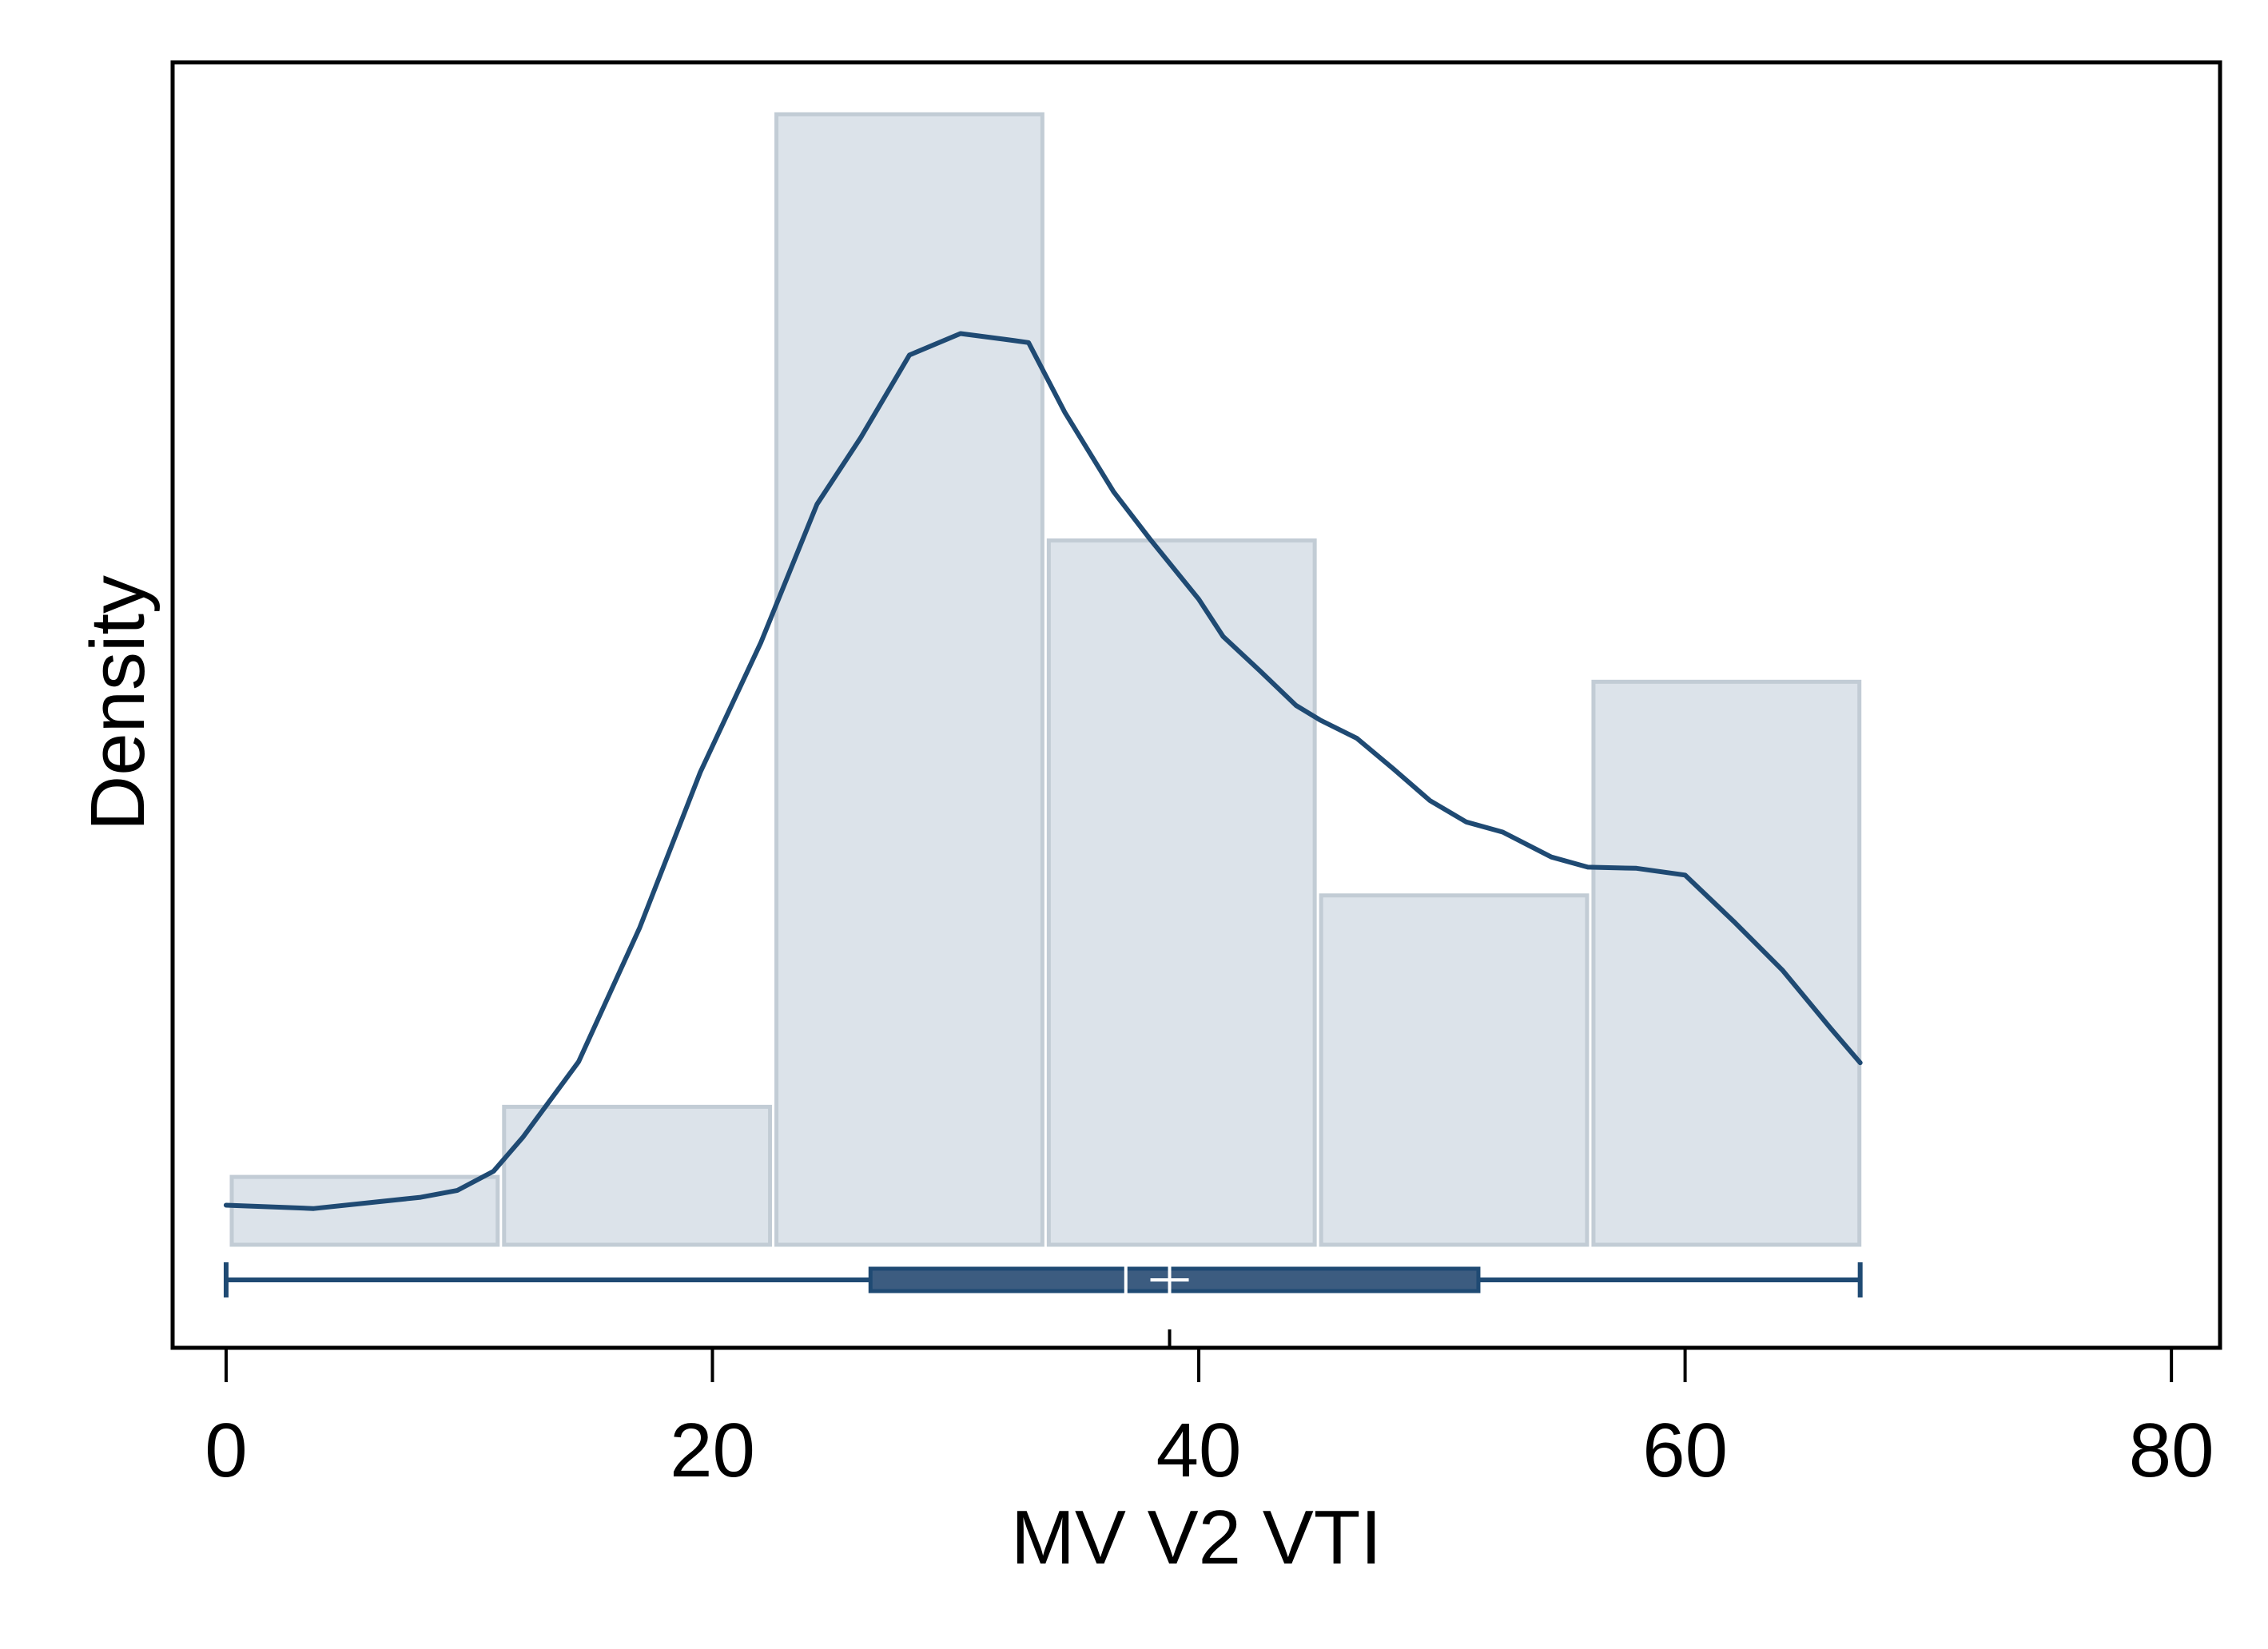 The height and width of the screenshot is (1649, 2268). I want to click on x-axis-label: MV V2 VTI, so click(1196, 1537).